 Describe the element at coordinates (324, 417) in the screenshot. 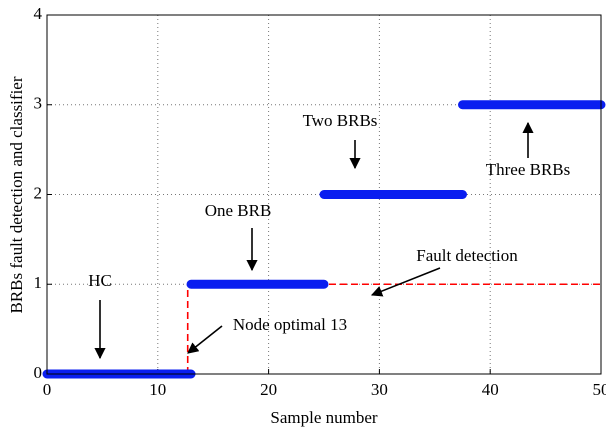

I see `x-axis-label: Sample number` at that location.